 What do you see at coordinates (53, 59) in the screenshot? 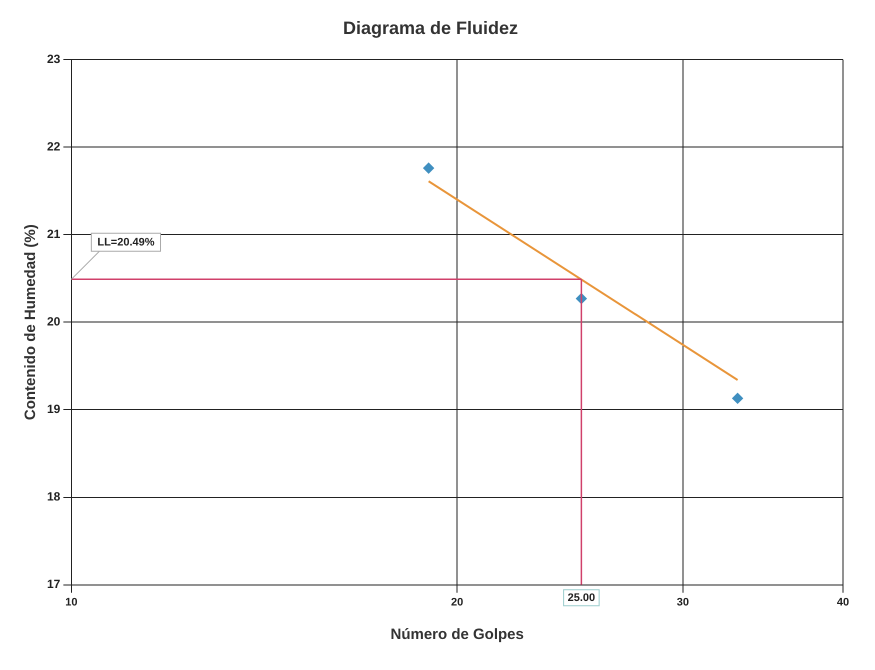
I see `y-tick-label: 23` at bounding box center [53, 59].